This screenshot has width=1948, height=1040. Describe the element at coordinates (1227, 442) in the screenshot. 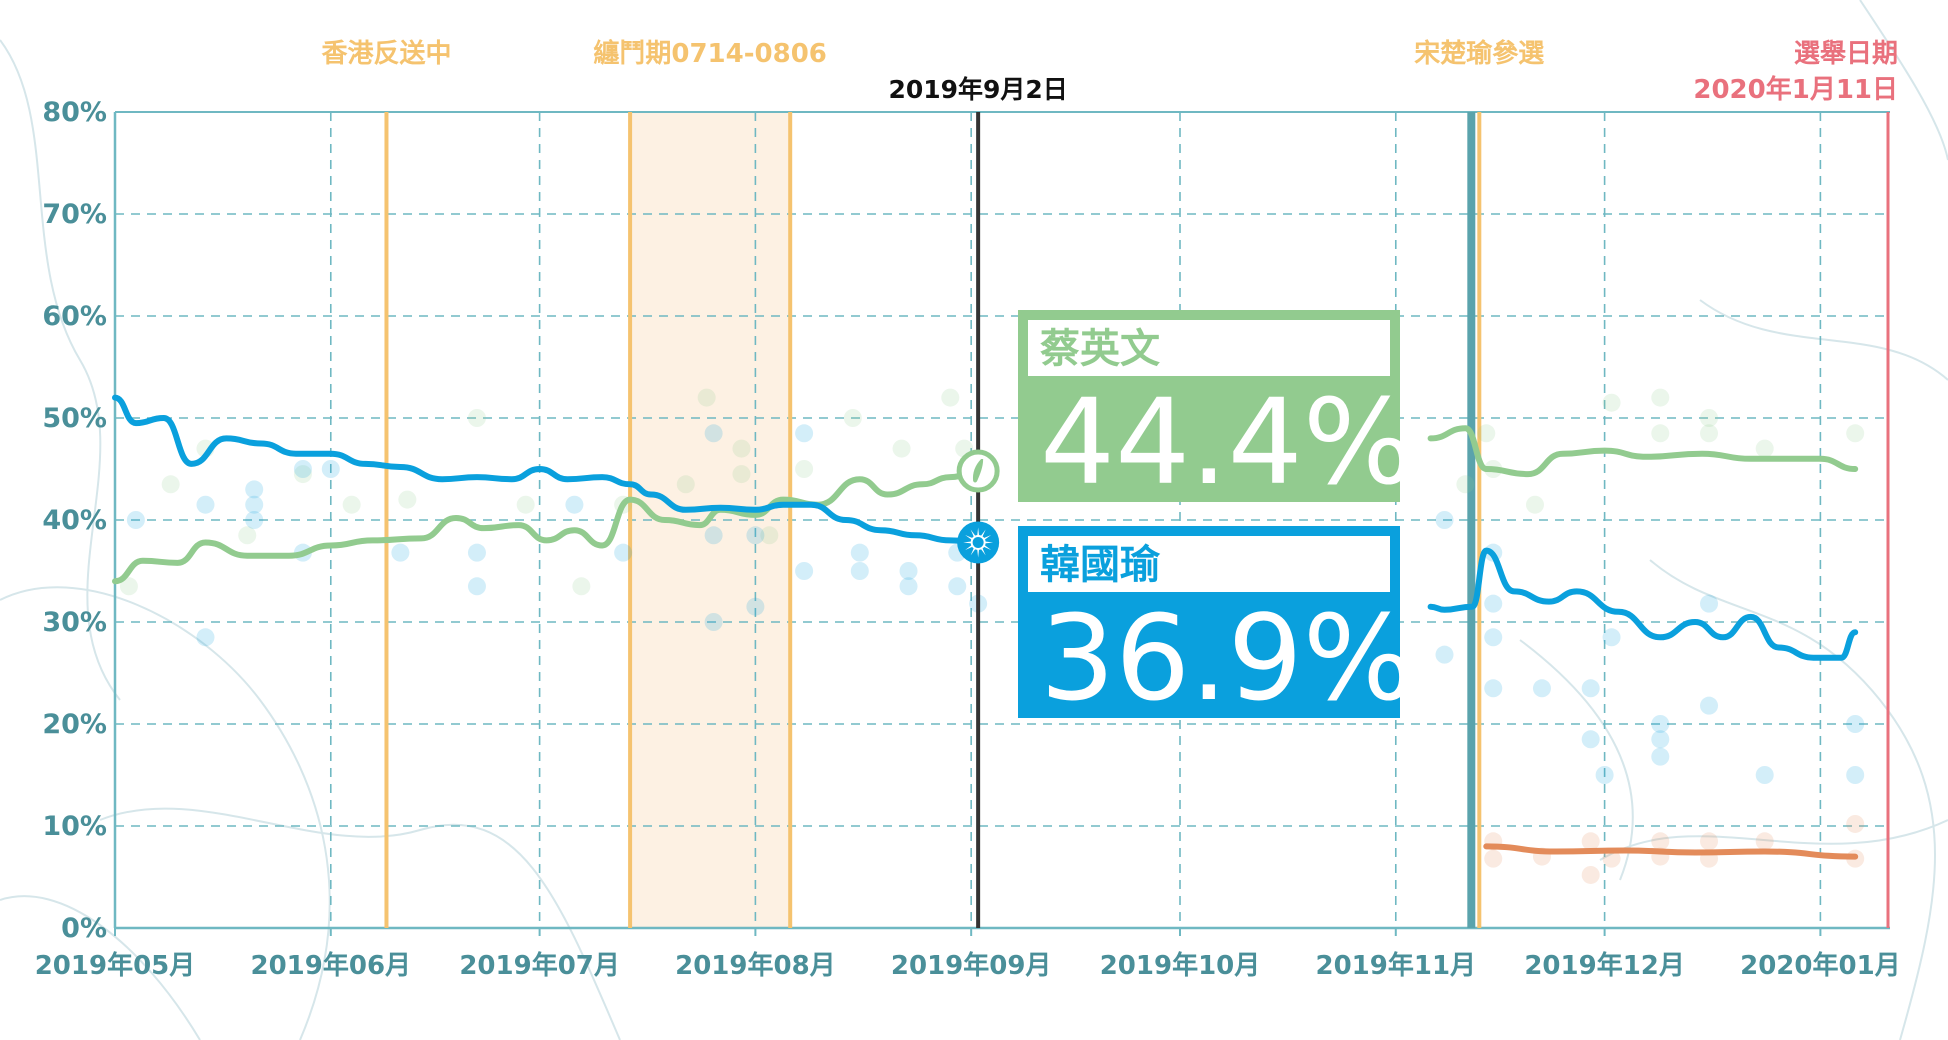

I see `candidate-value: 44.4%` at that location.